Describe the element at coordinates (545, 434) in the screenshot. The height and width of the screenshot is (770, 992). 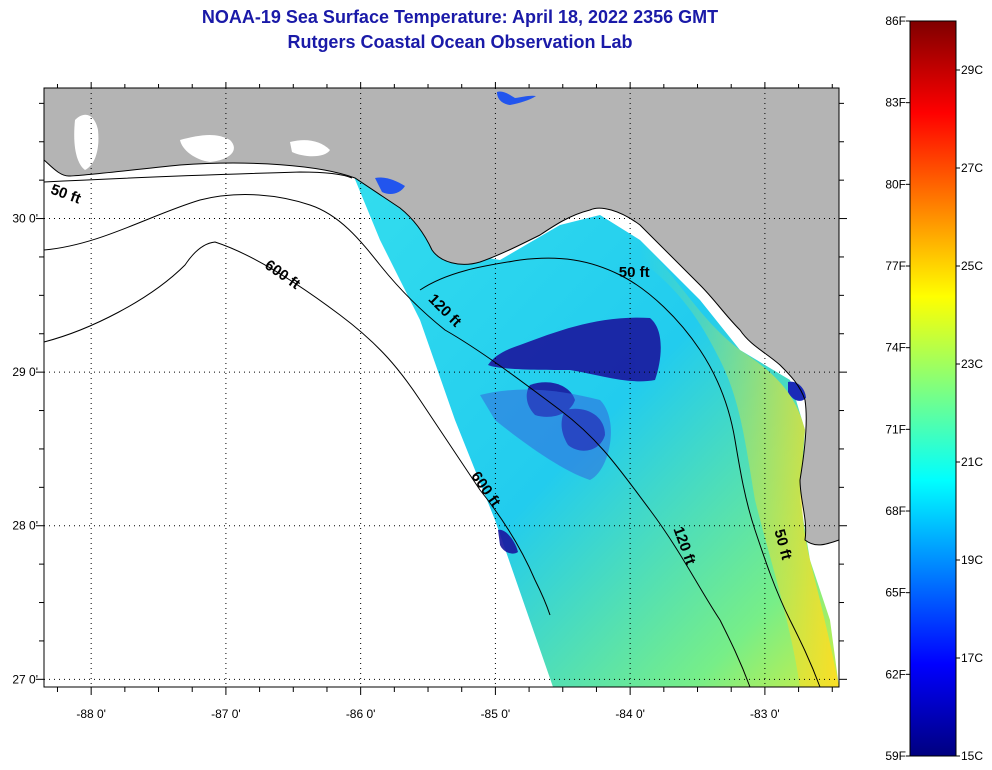
I see `sst-mid-blue-patches` at that location.